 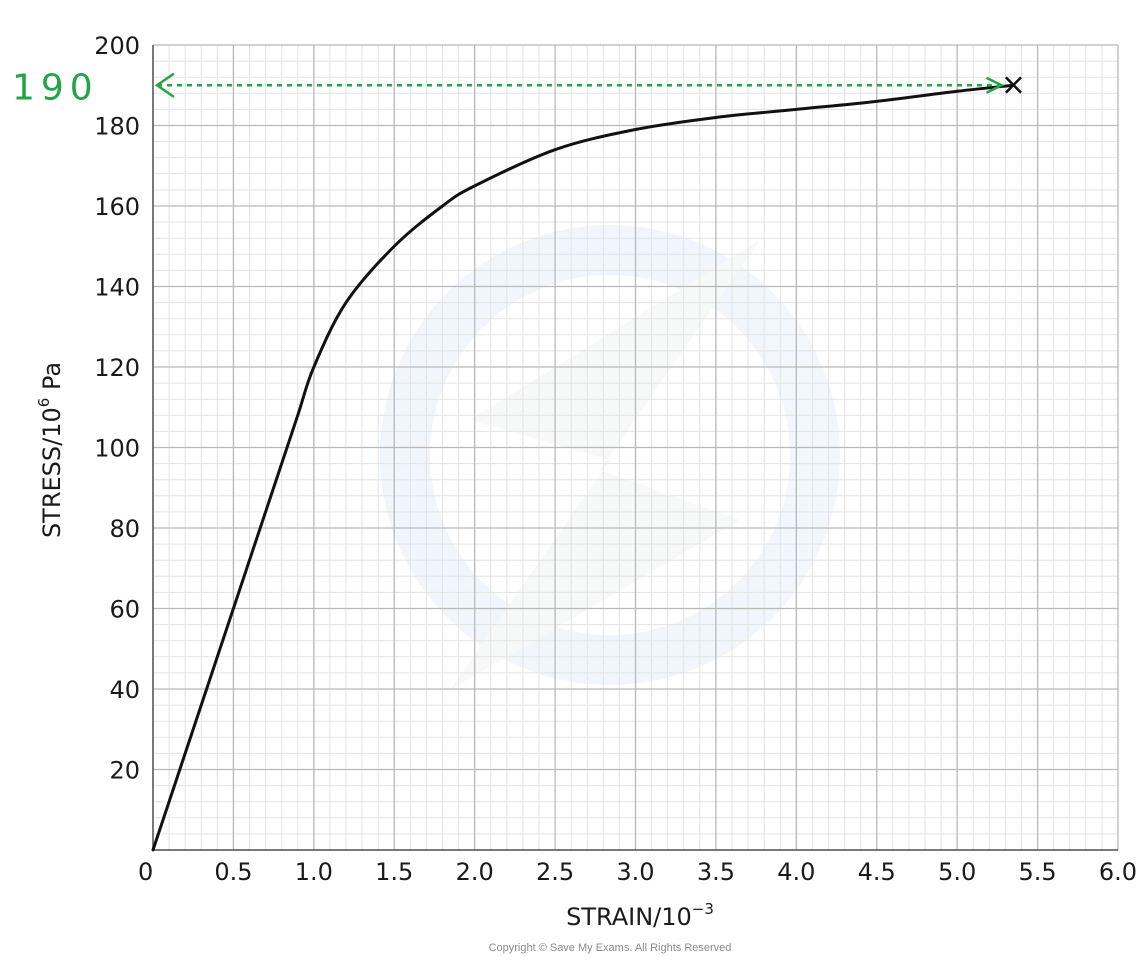 What do you see at coordinates (52, 472) in the screenshot?
I see `y-axis-title-text: STRESS/10` at bounding box center [52, 472].